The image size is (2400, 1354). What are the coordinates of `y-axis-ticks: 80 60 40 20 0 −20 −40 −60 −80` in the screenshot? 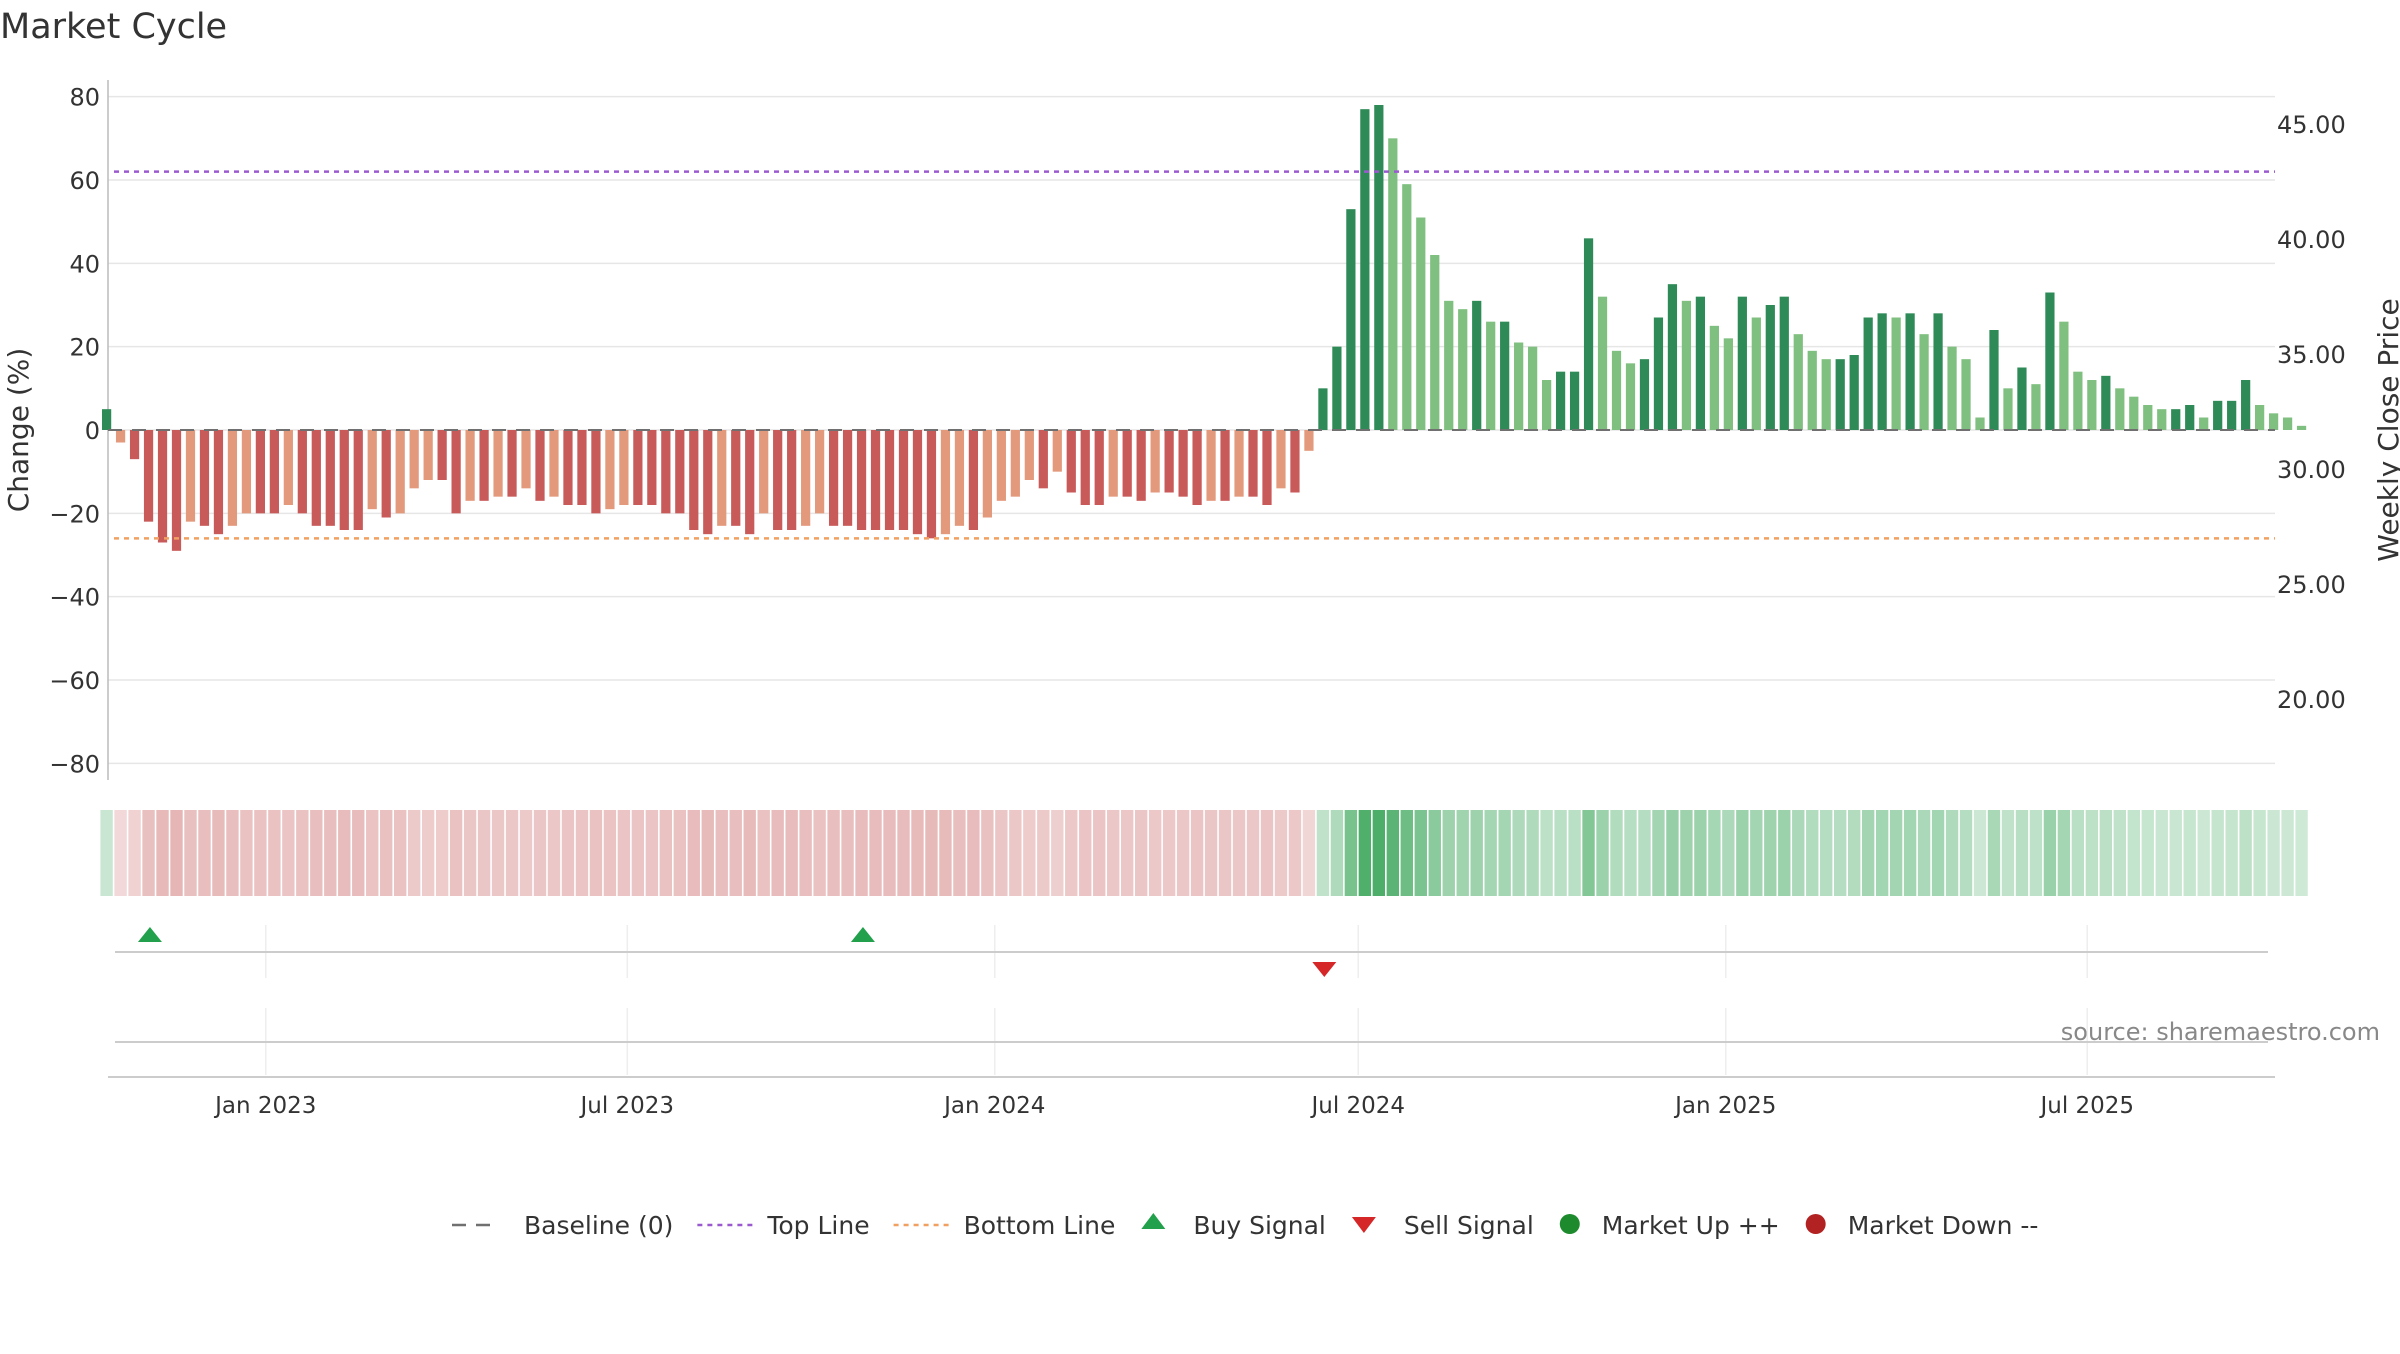 It's located at (74, 431).